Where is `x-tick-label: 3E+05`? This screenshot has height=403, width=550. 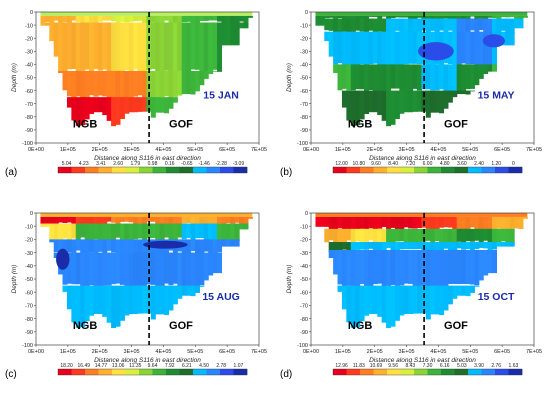
x-tick-label: 3E+05 is located at coordinates (407, 352).